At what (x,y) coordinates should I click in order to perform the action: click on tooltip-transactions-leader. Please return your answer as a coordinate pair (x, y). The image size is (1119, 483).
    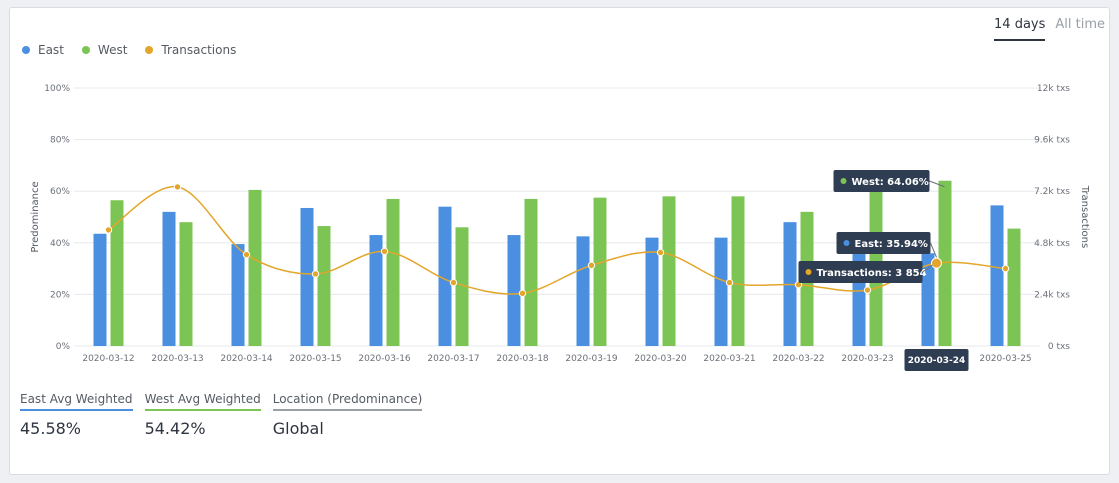
    Looking at the image, I should click on (927, 268).